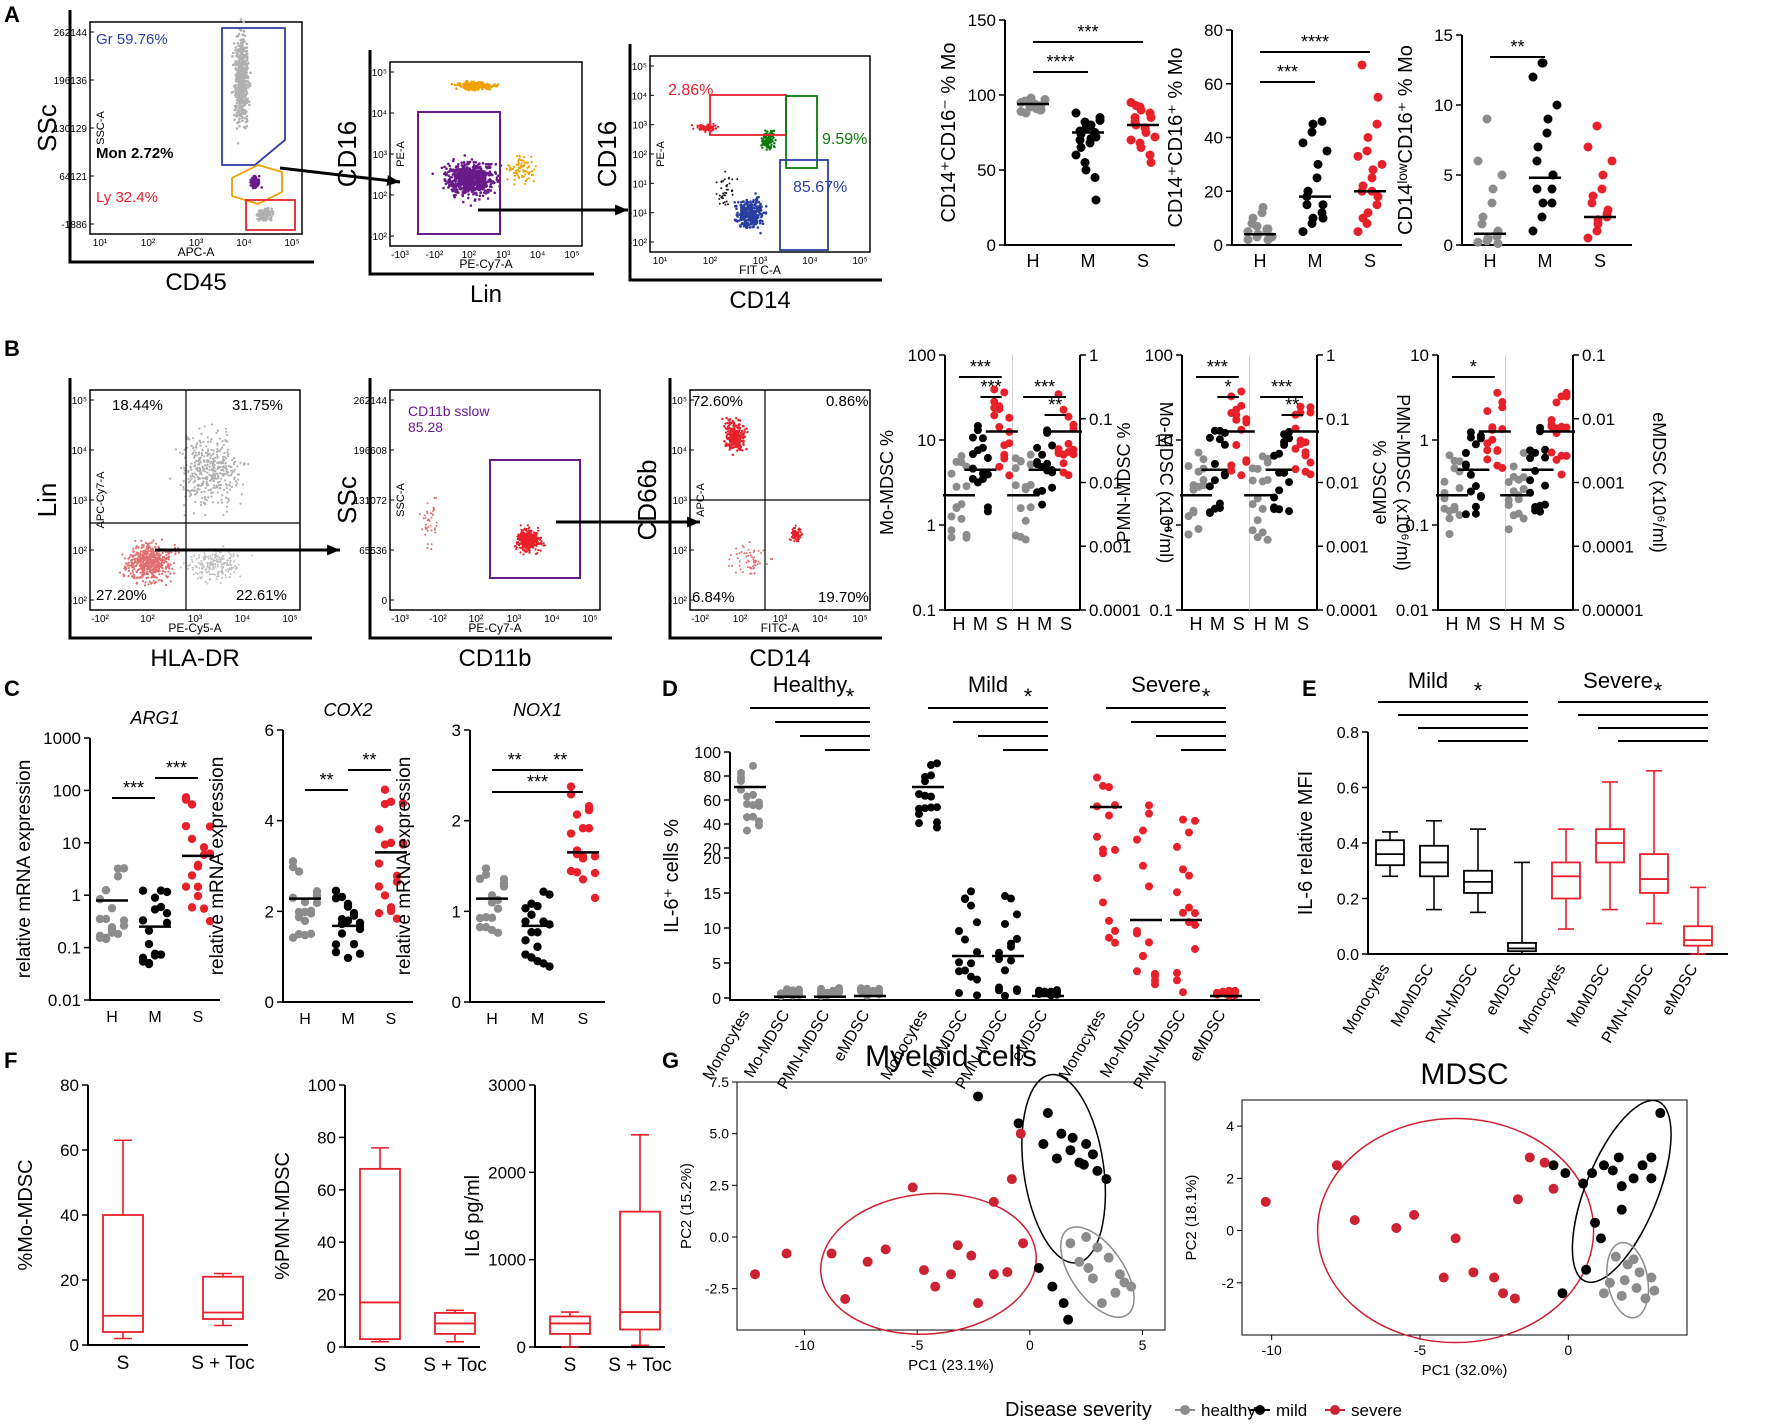  What do you see at coordinates (217, 866) in the screenshot?
I see `c2-ylabel: relative mRNA expression` at bounding box center [217, 866].